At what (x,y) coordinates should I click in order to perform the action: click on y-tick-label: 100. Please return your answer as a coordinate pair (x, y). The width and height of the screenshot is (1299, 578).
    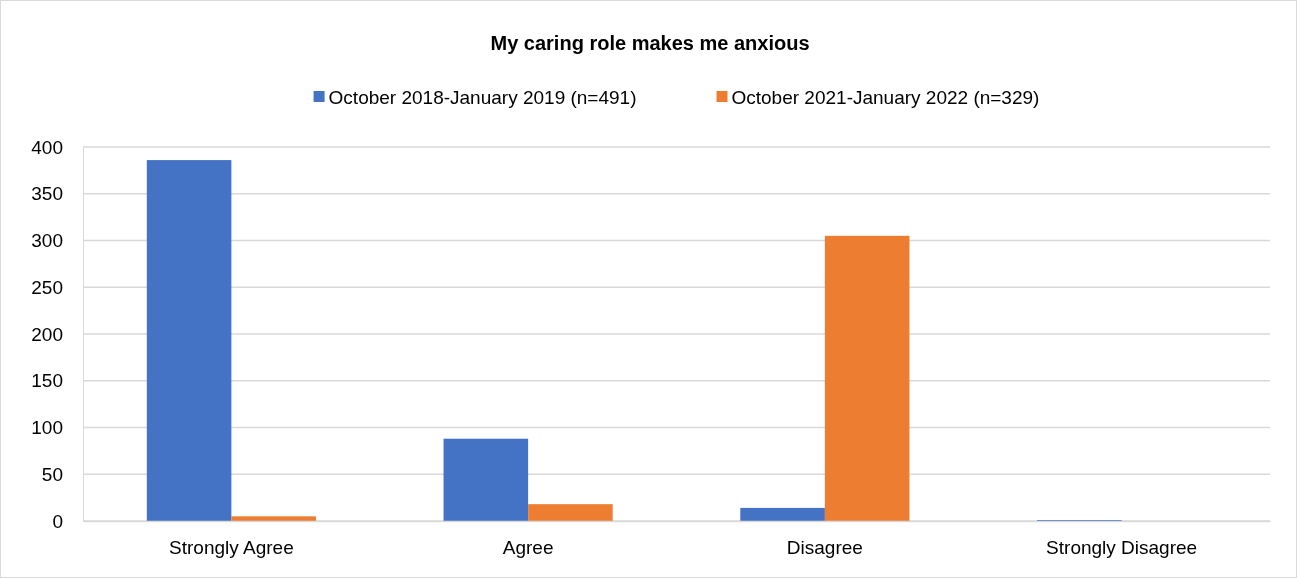
    Looking at the image, I should click on (47, 428).